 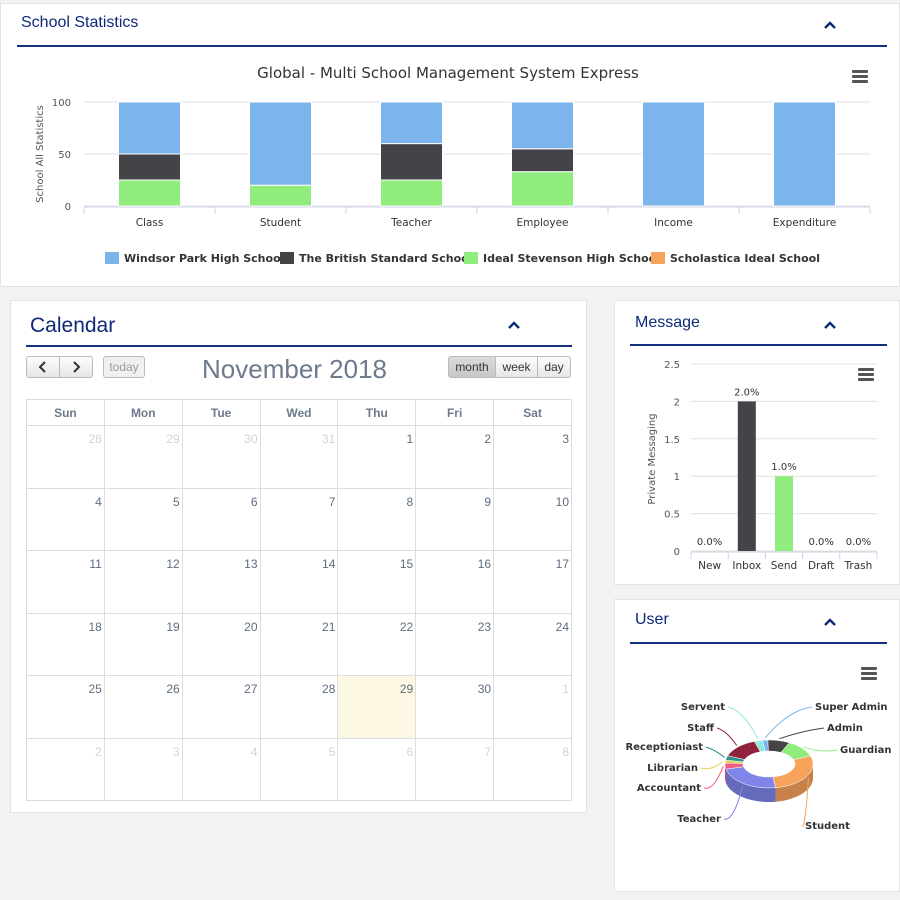 I want to click on slice-student, so click(x=793, y=771).